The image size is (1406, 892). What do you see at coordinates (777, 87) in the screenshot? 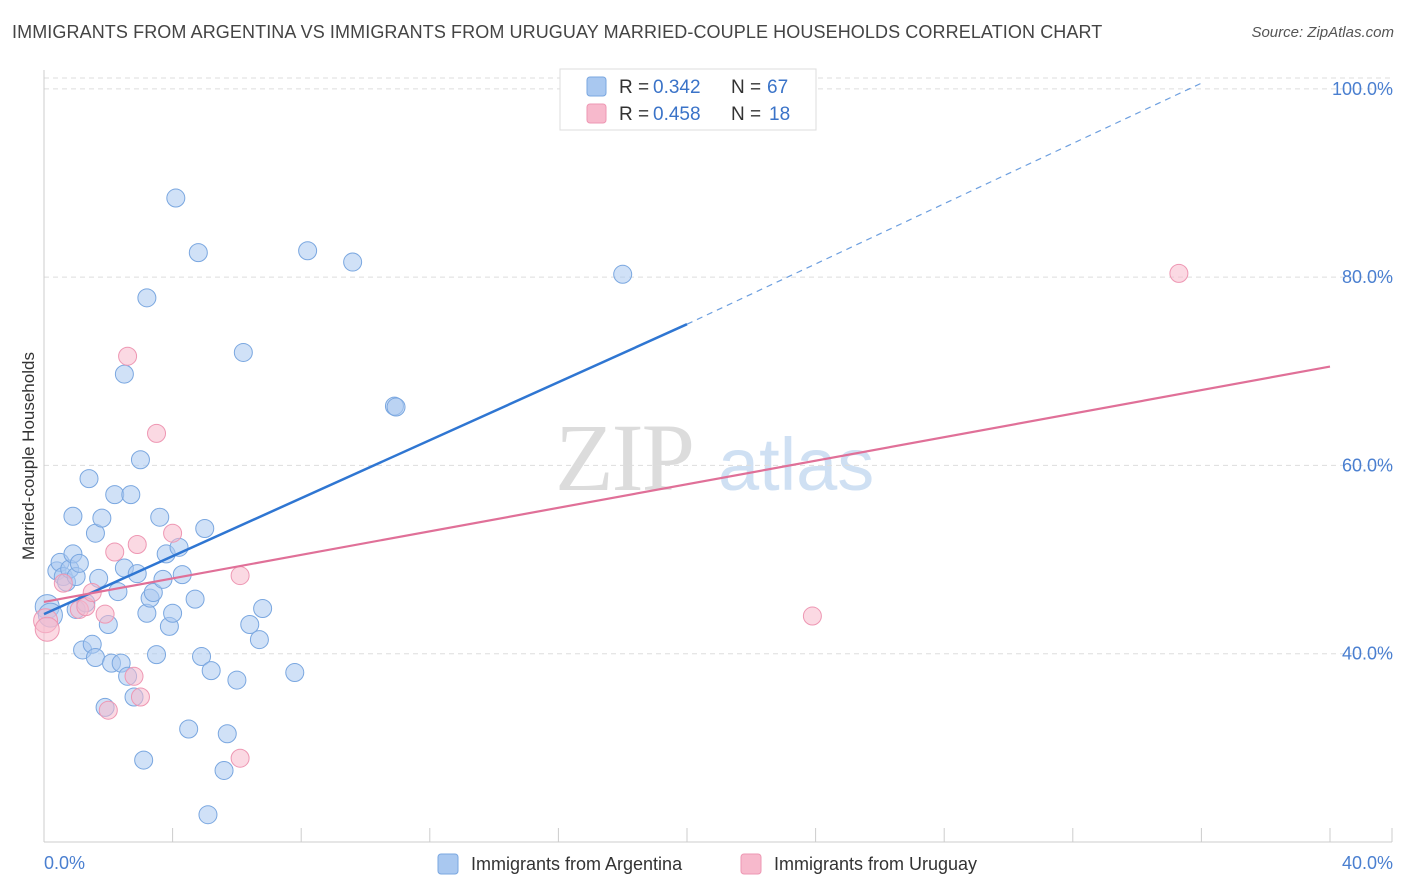
I see `legend-n-value-argentina: 67` at bounding box center [777, 87].